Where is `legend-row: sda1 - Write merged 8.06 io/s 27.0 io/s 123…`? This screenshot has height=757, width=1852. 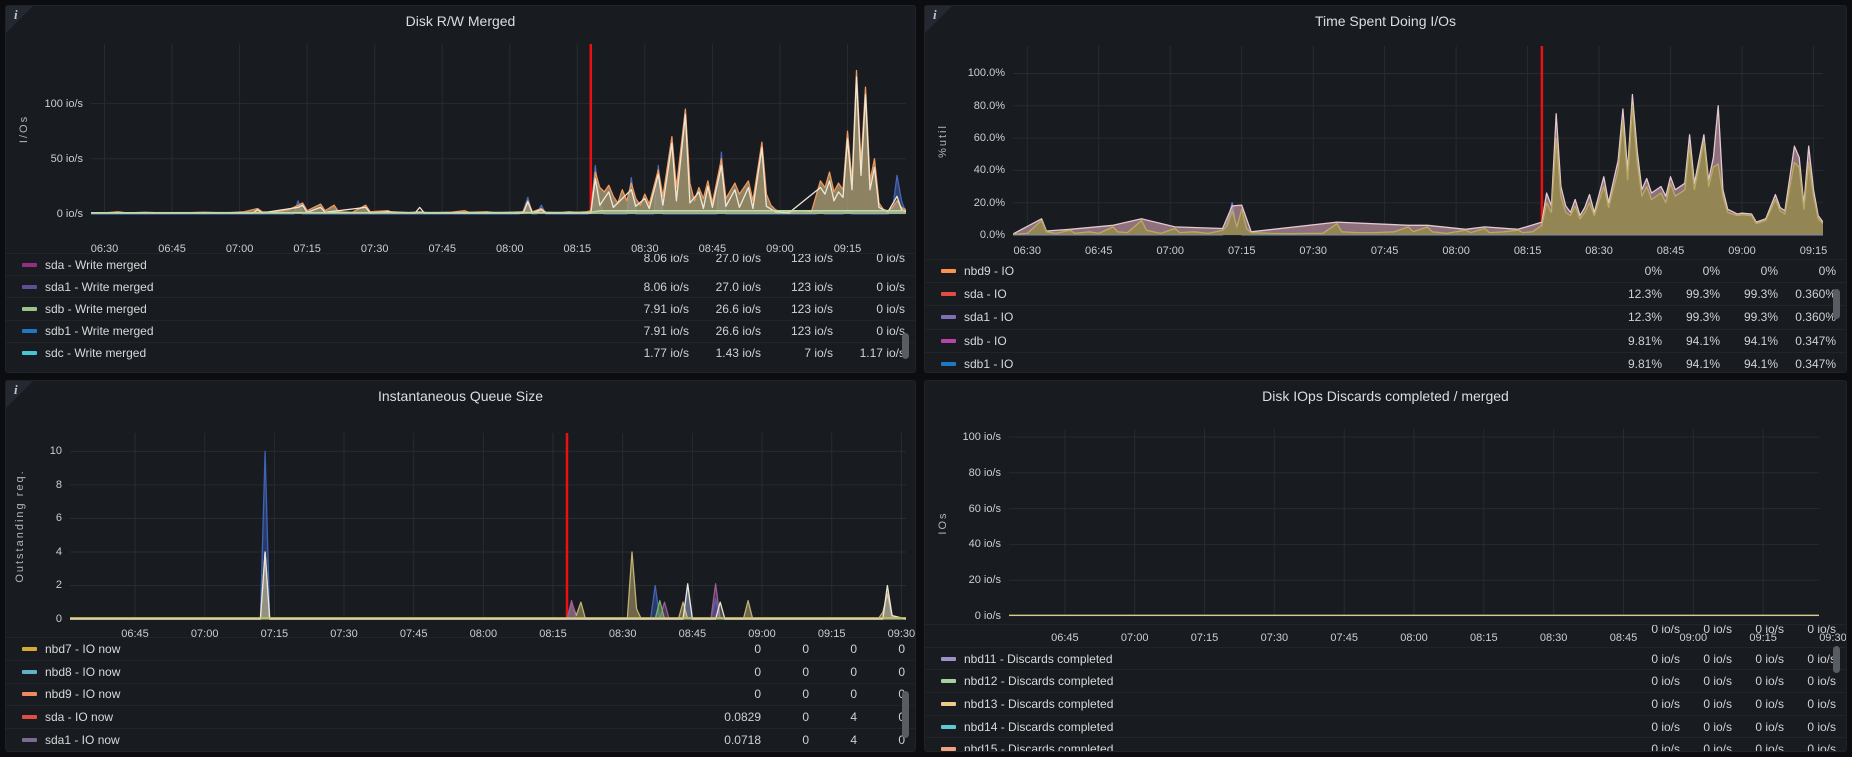 legend-row: sda1 - Write merged 8.06 io/s 27.0 io/s 123… is located at coordinates (460, 286).